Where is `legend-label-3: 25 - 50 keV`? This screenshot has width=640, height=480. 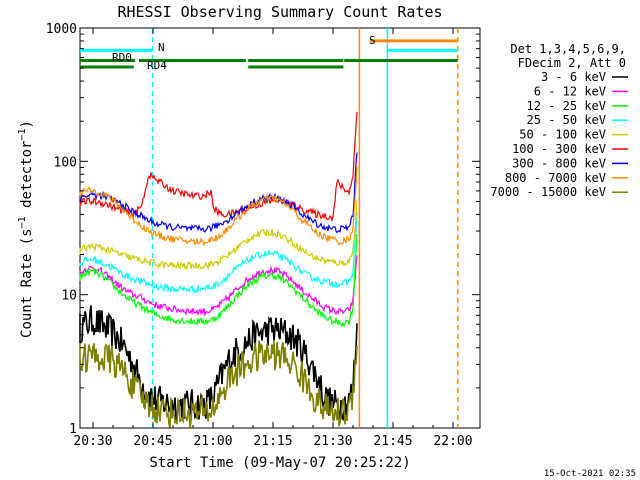
legend-label-3: 25 - 50 keV is located at coordinates (566, 120).